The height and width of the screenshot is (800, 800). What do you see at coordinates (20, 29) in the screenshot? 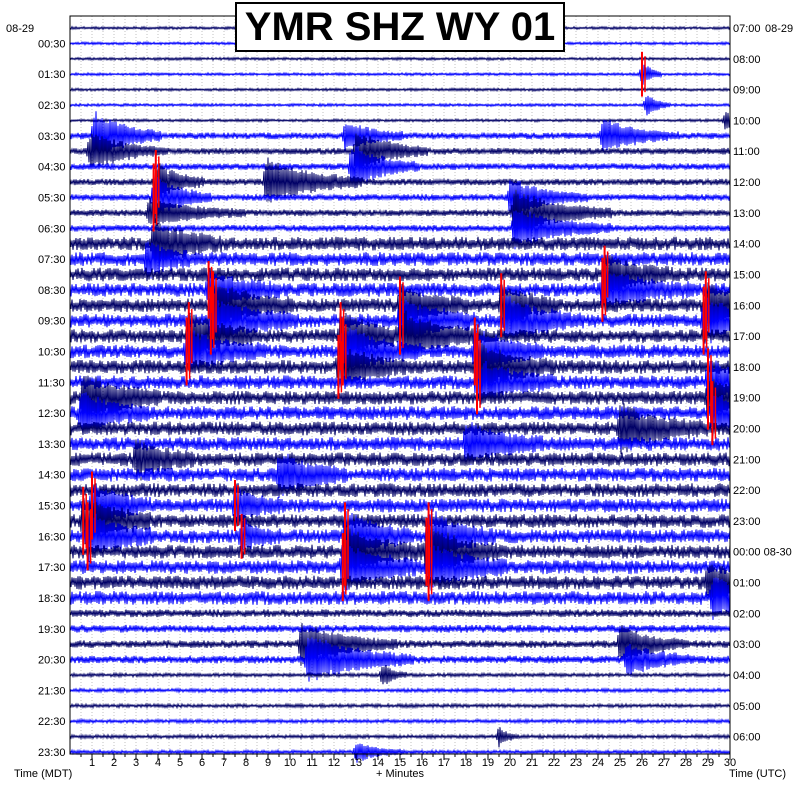
I see `left-date-label: 08-29` at bounding box center [20, 29].